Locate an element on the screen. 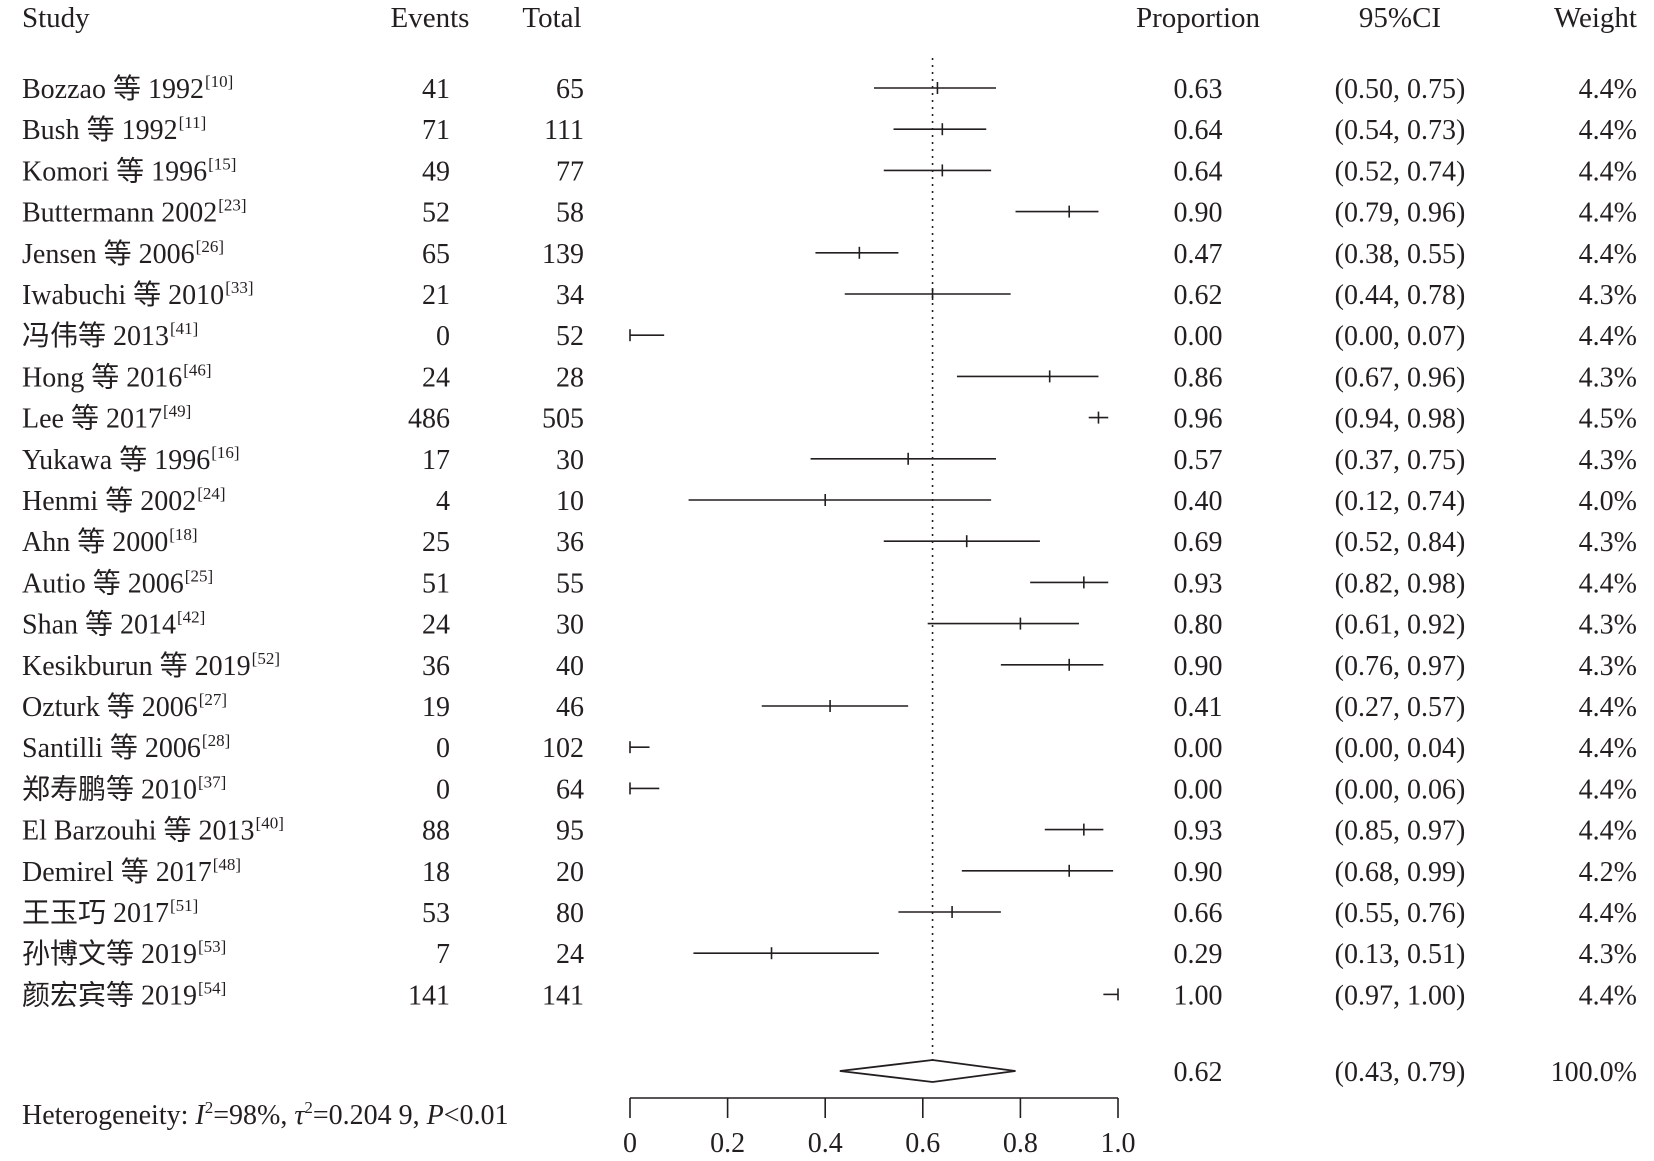 This screenshot has width=1654, height=1161. study-total: 58 is located at coordinates (570, 213).